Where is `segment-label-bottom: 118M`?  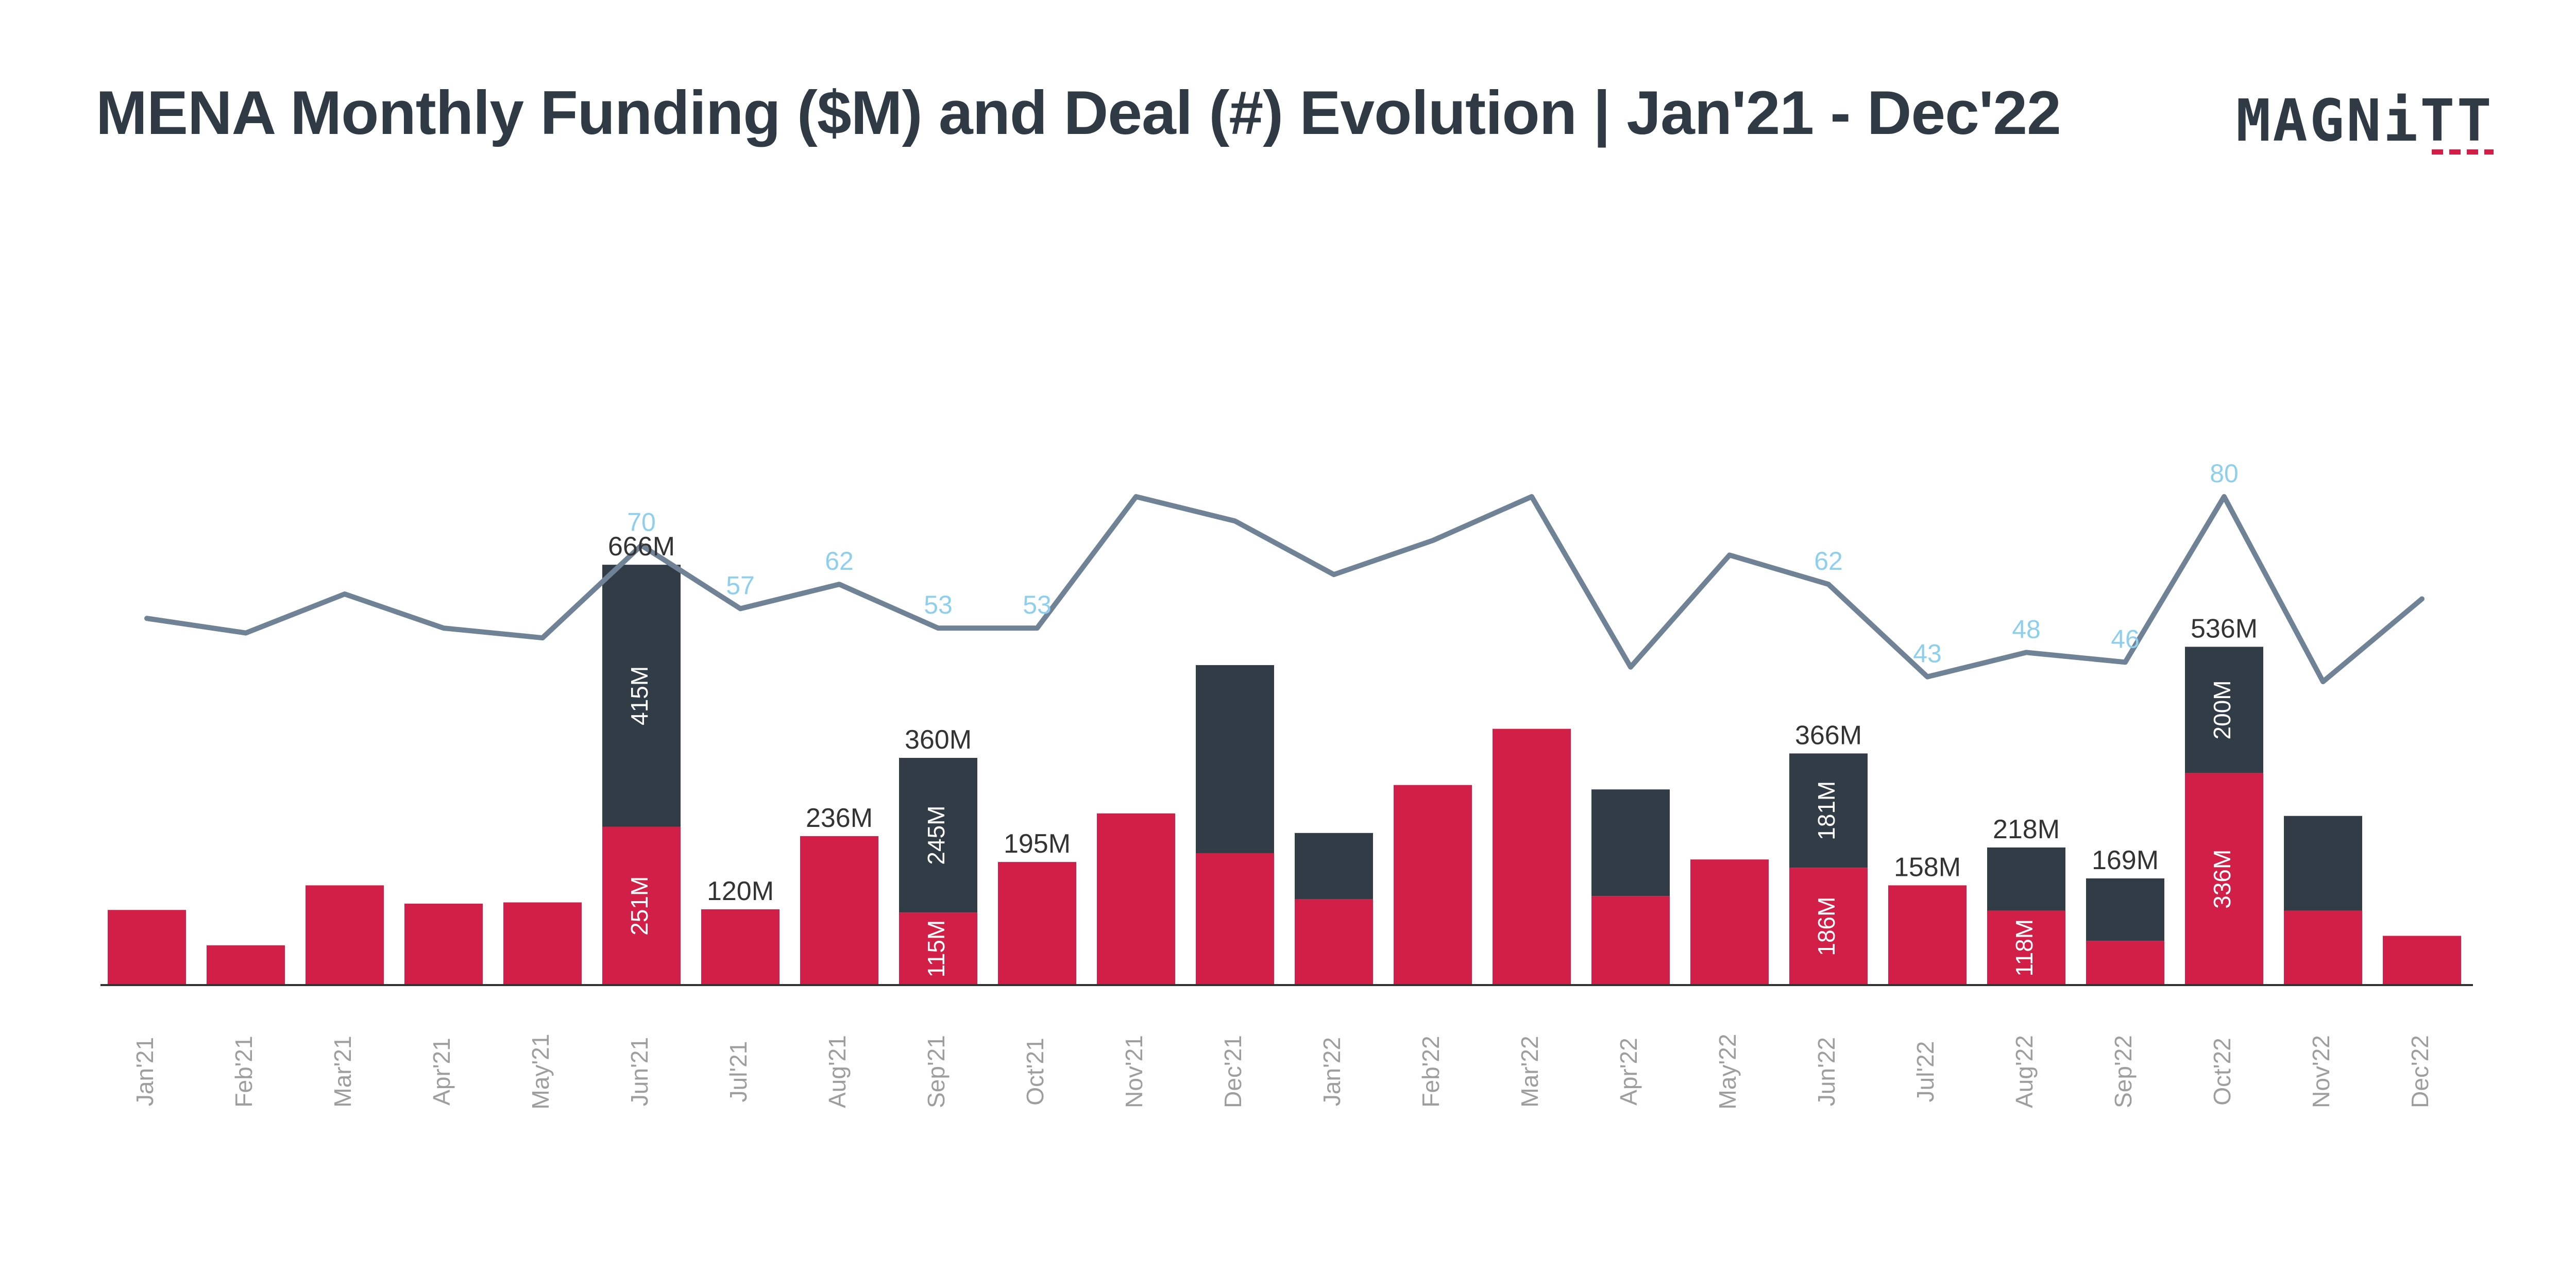 segment-label-bottom: 118M is located at coordinates (2024, 948).